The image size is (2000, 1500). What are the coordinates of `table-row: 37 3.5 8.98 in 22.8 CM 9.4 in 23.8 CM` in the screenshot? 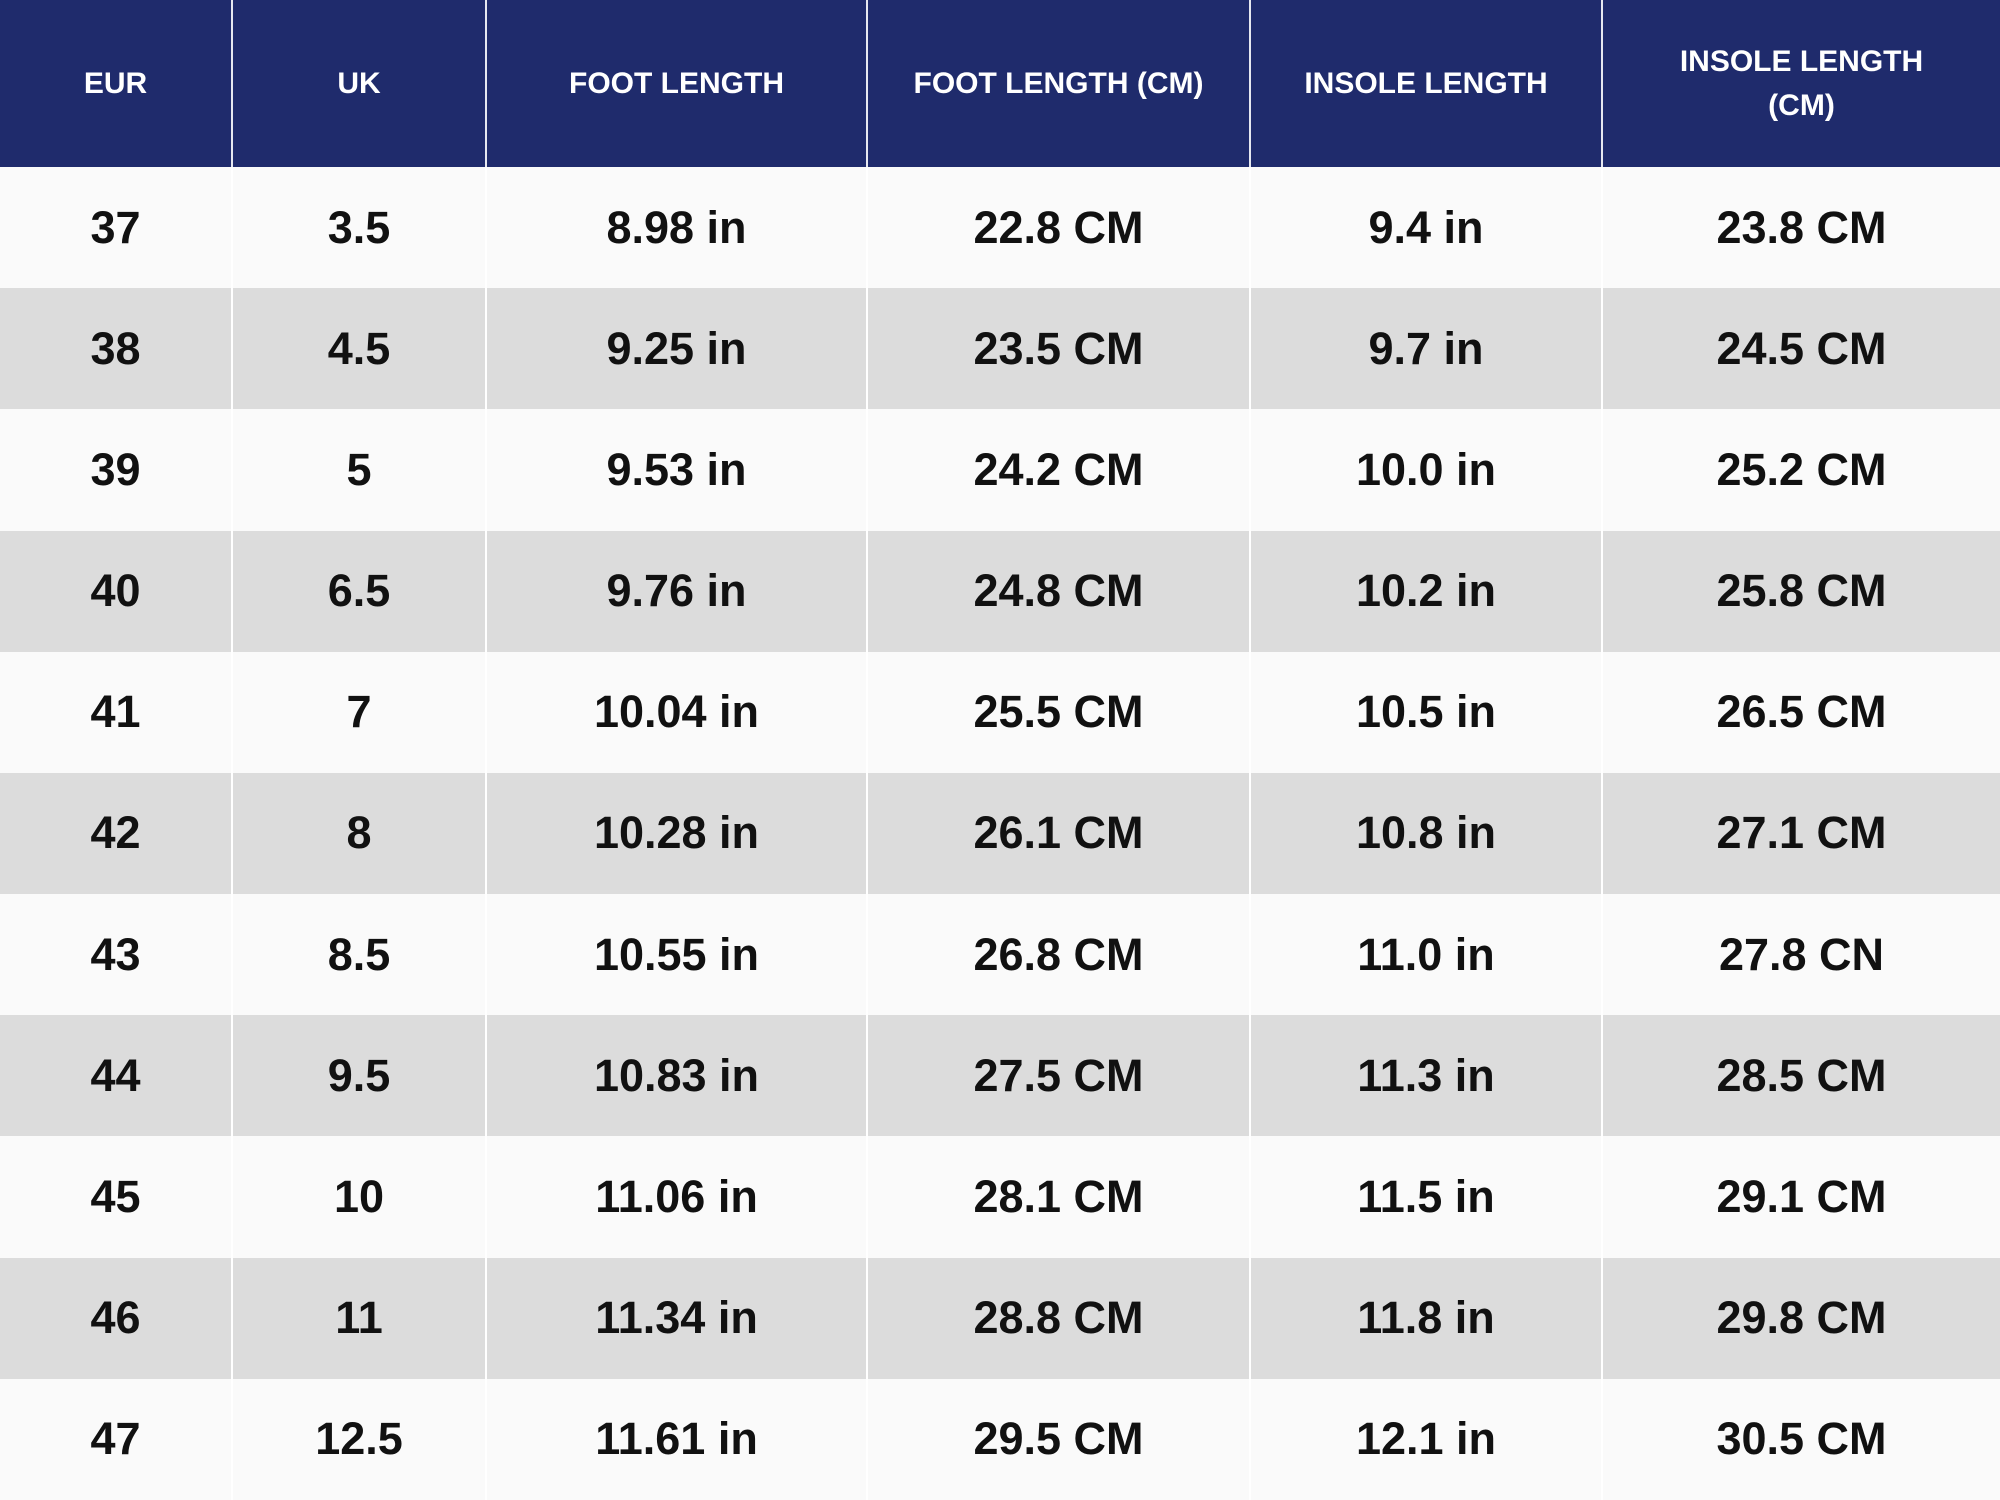 It's located at (1000, 228).